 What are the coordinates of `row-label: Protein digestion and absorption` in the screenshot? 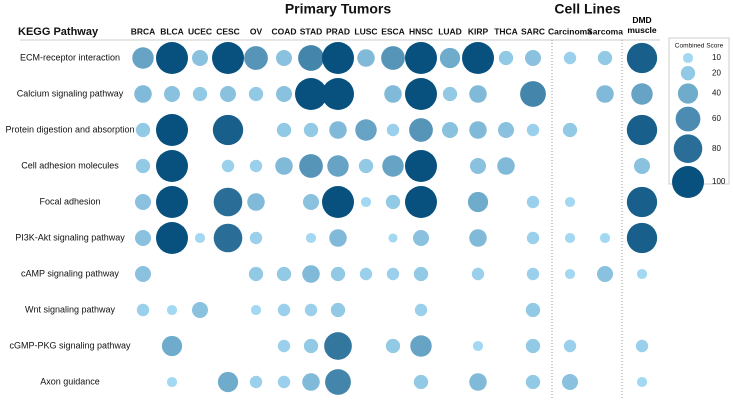 It's located at (69, 129).